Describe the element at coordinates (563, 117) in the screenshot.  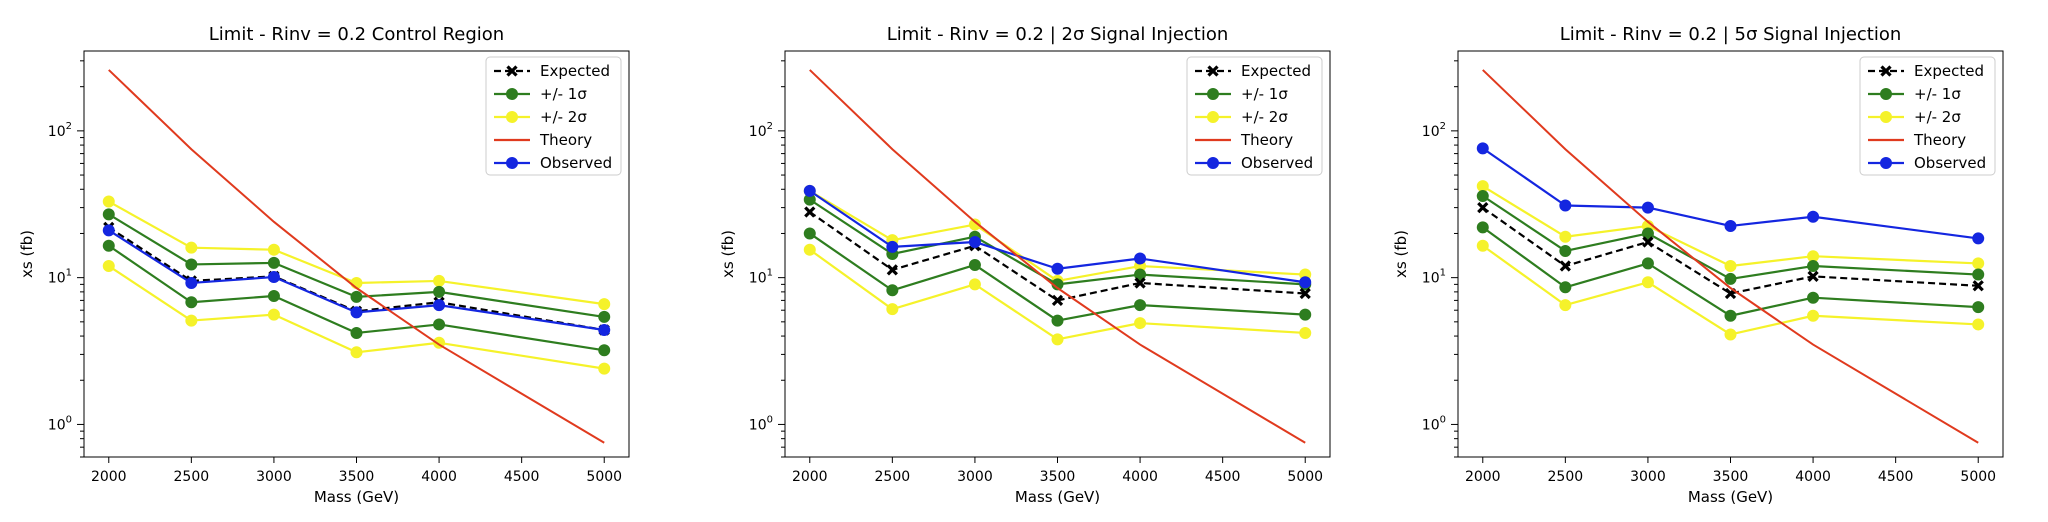
I see `legend-label-two_sigma: +/- 2σ` at that location.